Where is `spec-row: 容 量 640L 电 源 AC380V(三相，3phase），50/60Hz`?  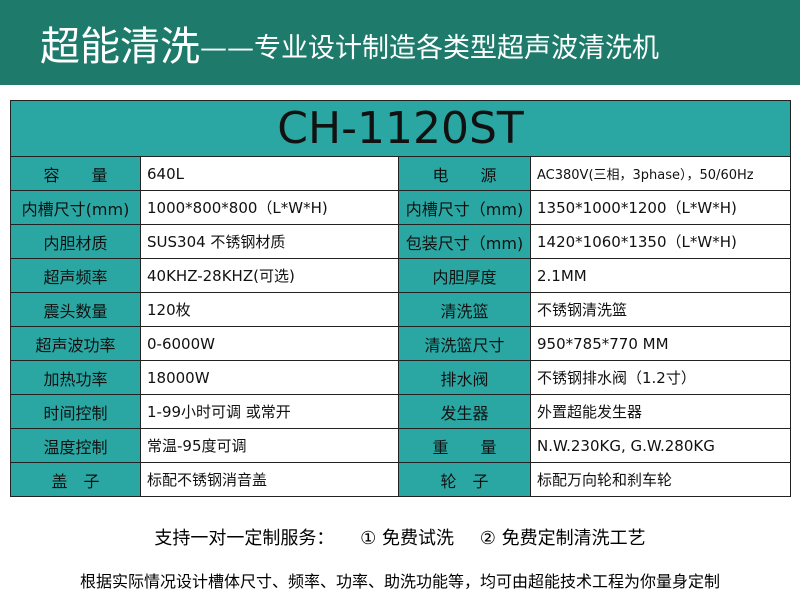
spec-row: 容 量 640L 电 源 AC380V(三相，3phase），50/60Hz is located at coordinates (401, 173).